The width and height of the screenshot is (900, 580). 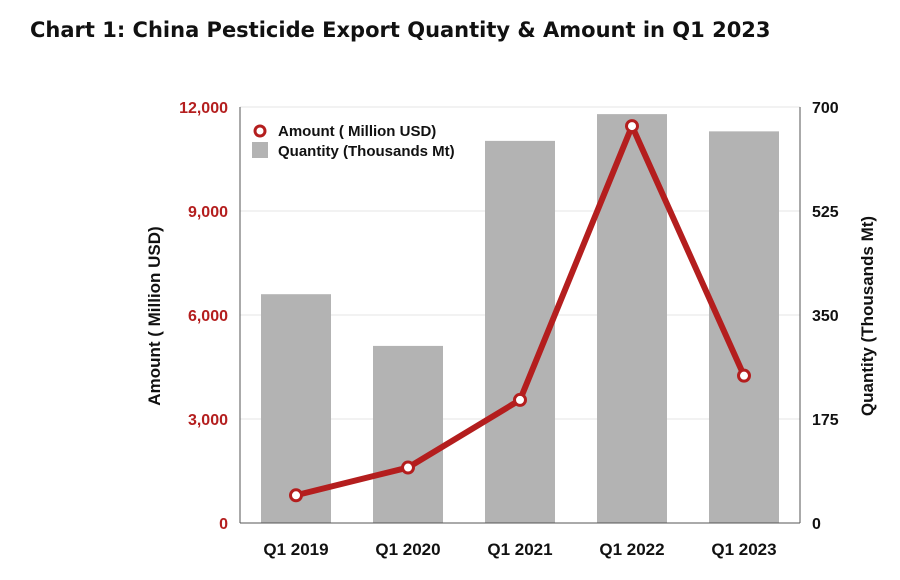 What do you see at coordinates (260, 131) in the screenshot?
I see `legend-amount-marker` at bounding box center [260, 131].